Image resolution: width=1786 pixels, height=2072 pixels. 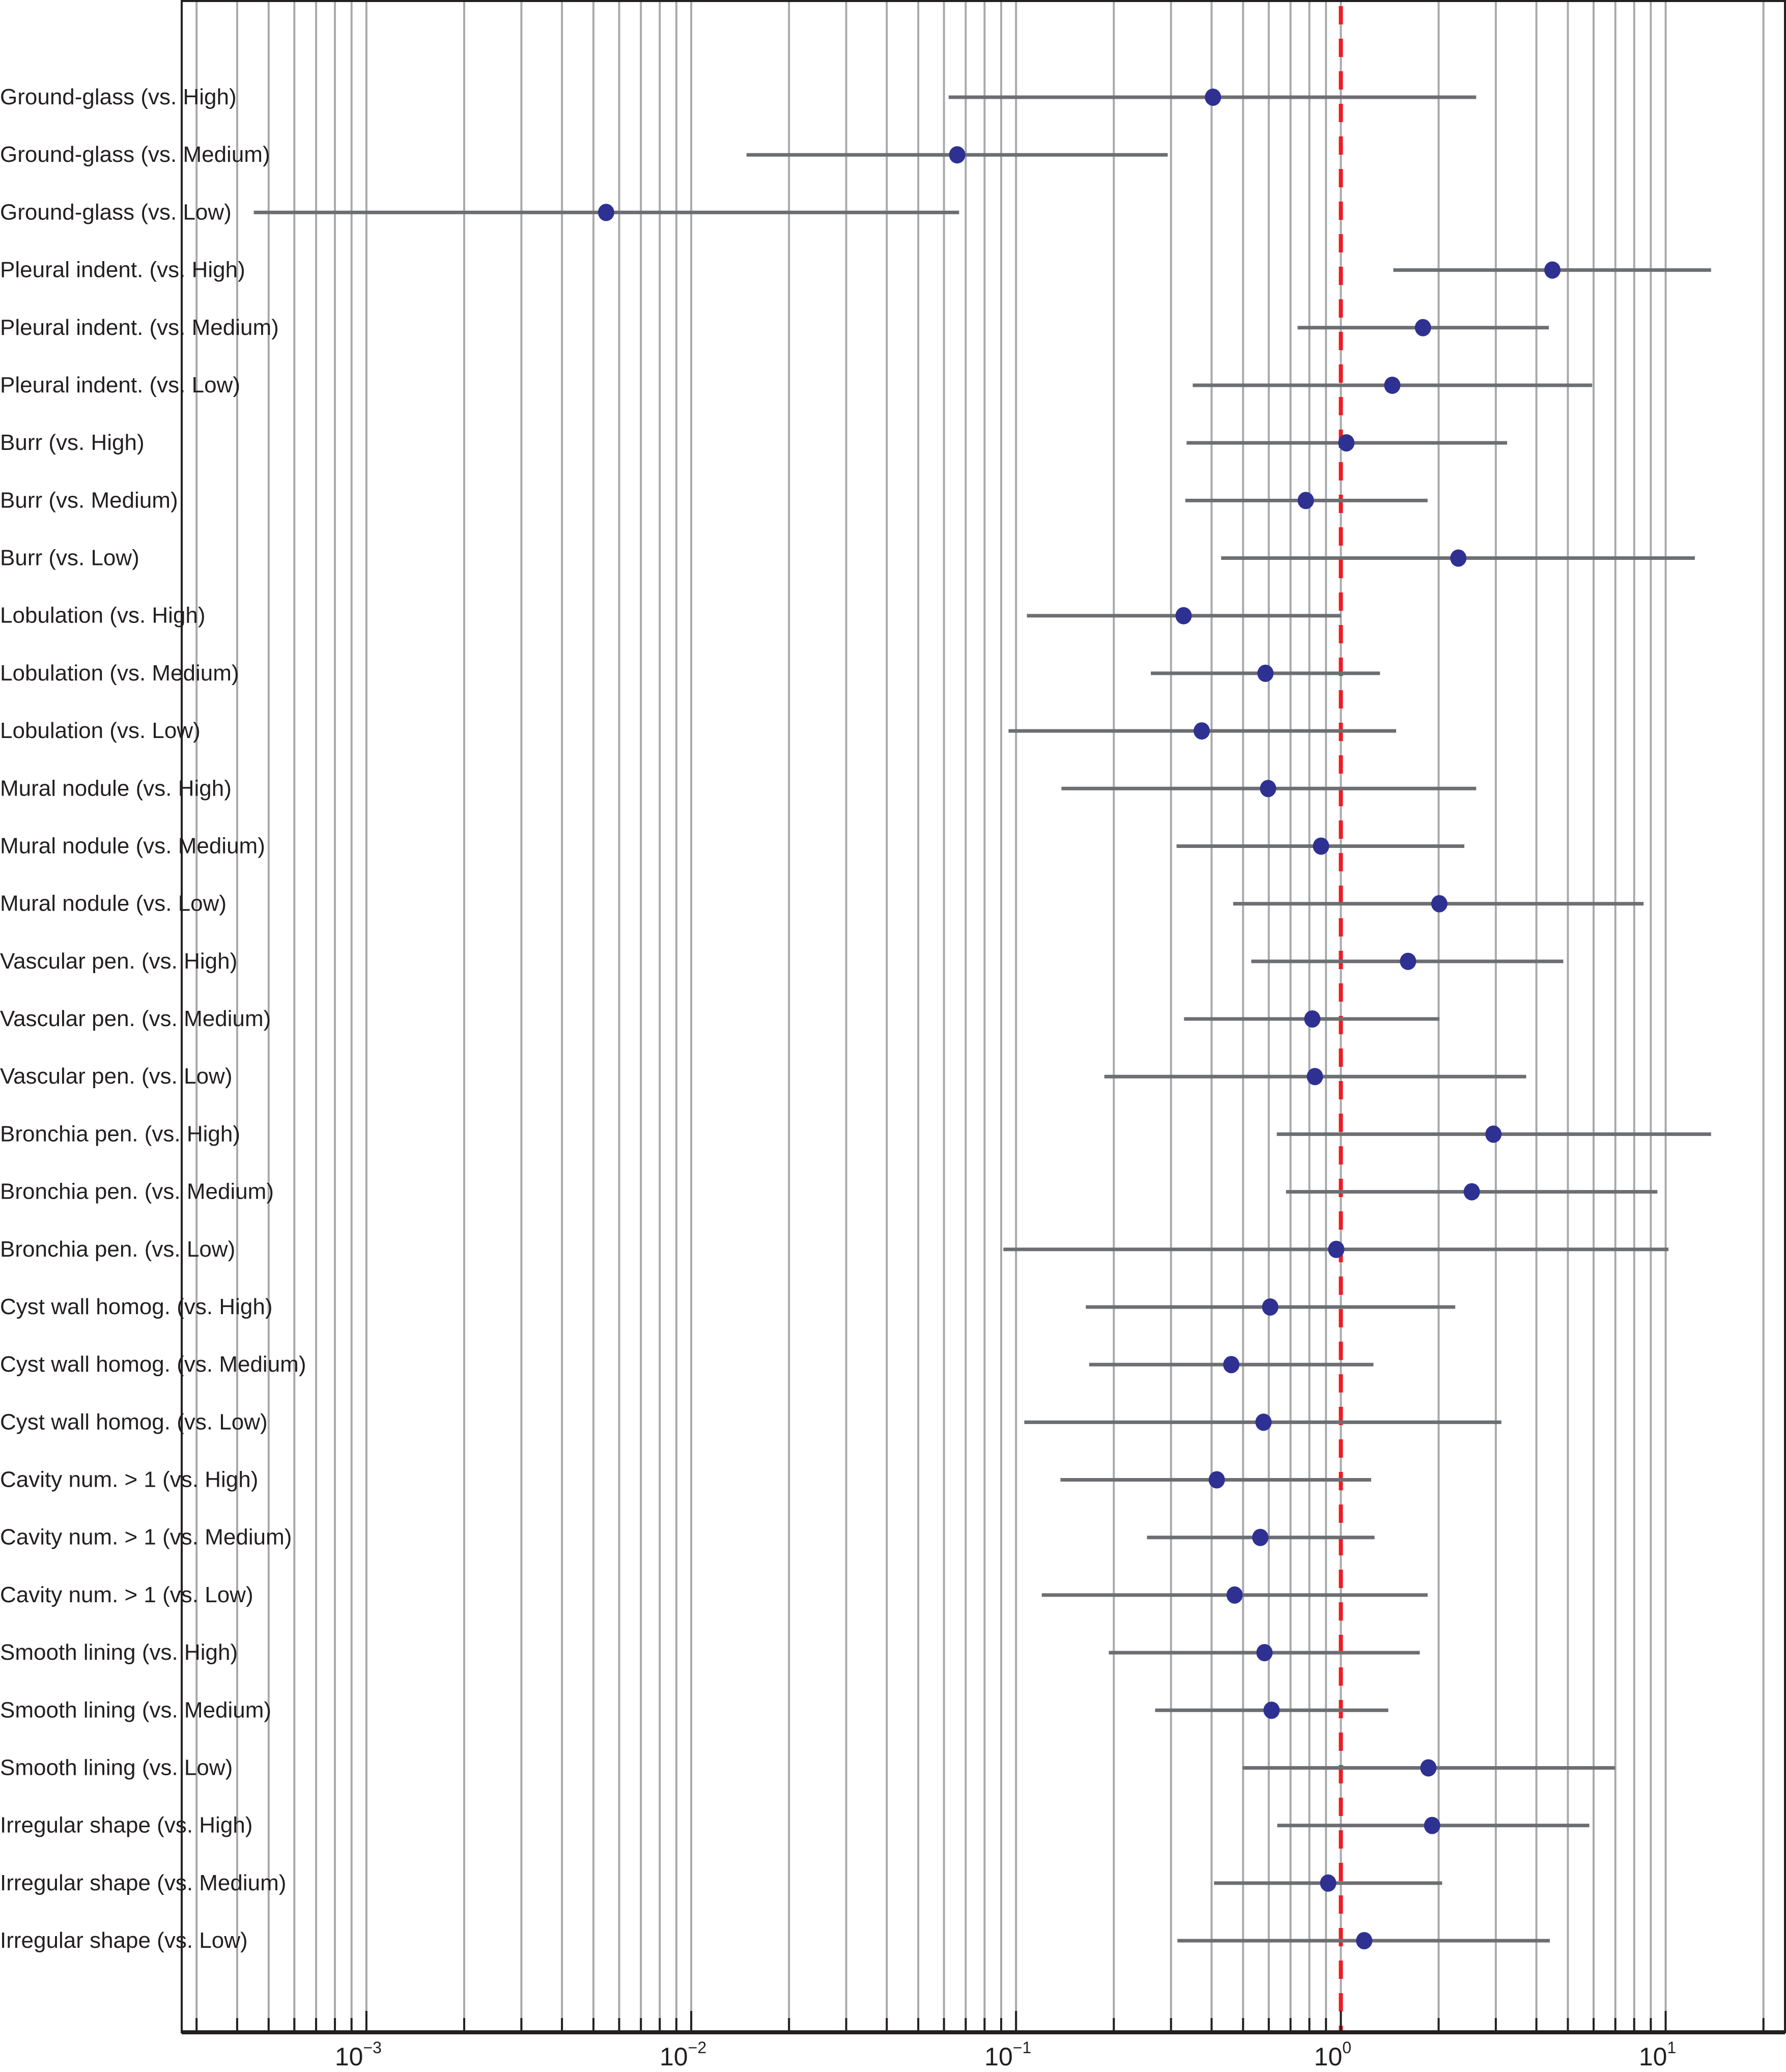 What do you see at coordinates (113, 903) in the screenshot?
I see `row-label: Mural nodule (vs. Low)` at bounding box center [113, 903].